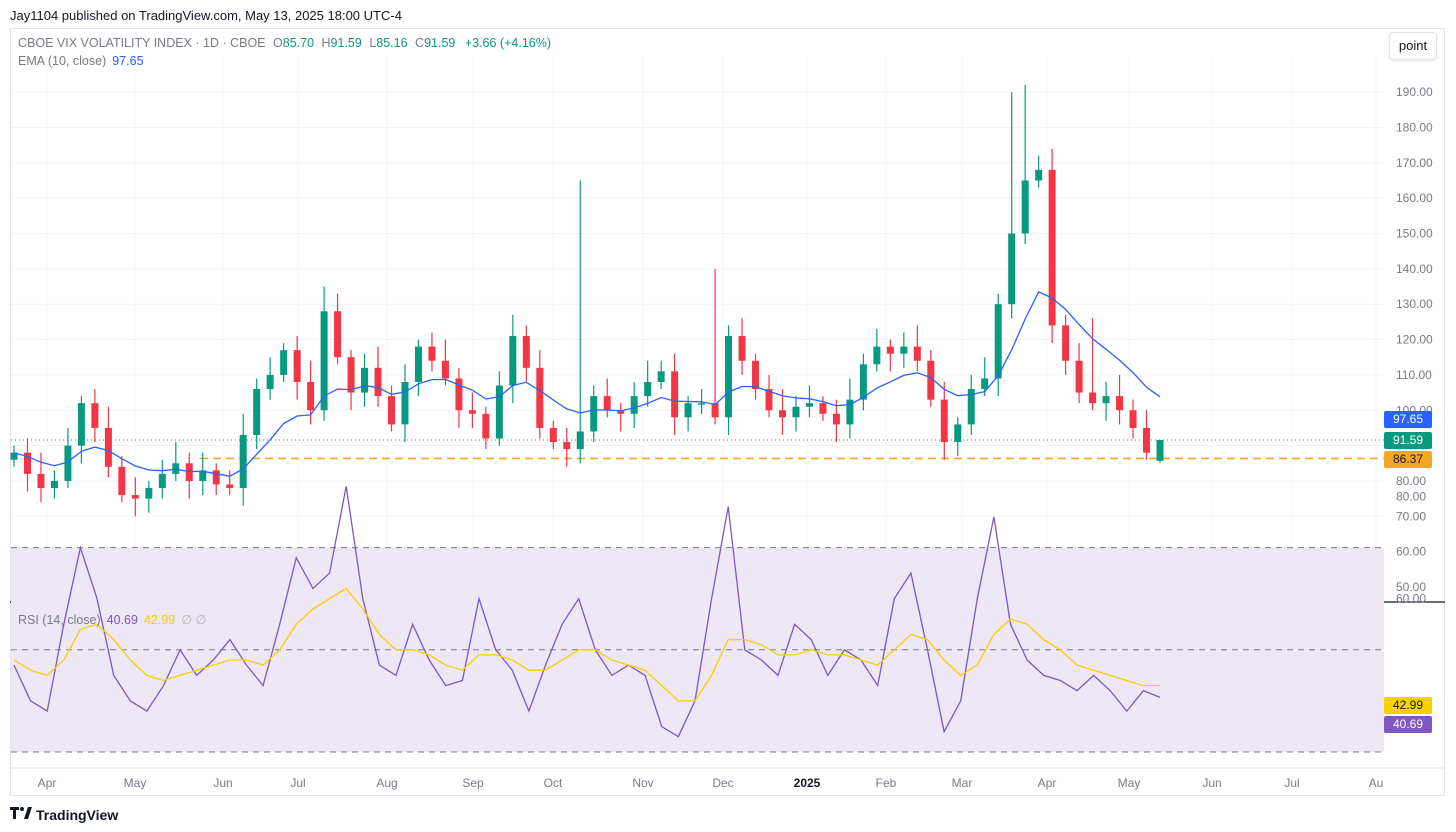  What do you see at coordinates (159, 620) in the screenshot?
I see `rsi-ma-value: 42.99` at bounding box center [159, 620].